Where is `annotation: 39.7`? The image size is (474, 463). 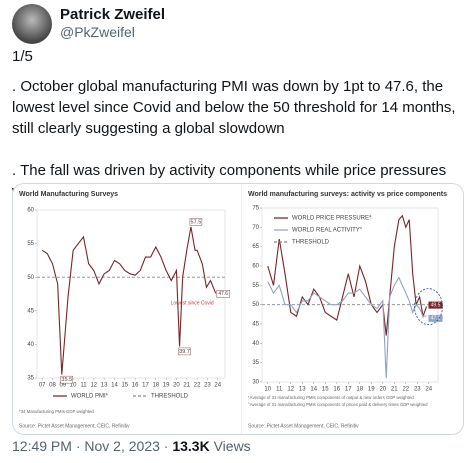 annotation: 39.7 is located at coordinates (184, 352).